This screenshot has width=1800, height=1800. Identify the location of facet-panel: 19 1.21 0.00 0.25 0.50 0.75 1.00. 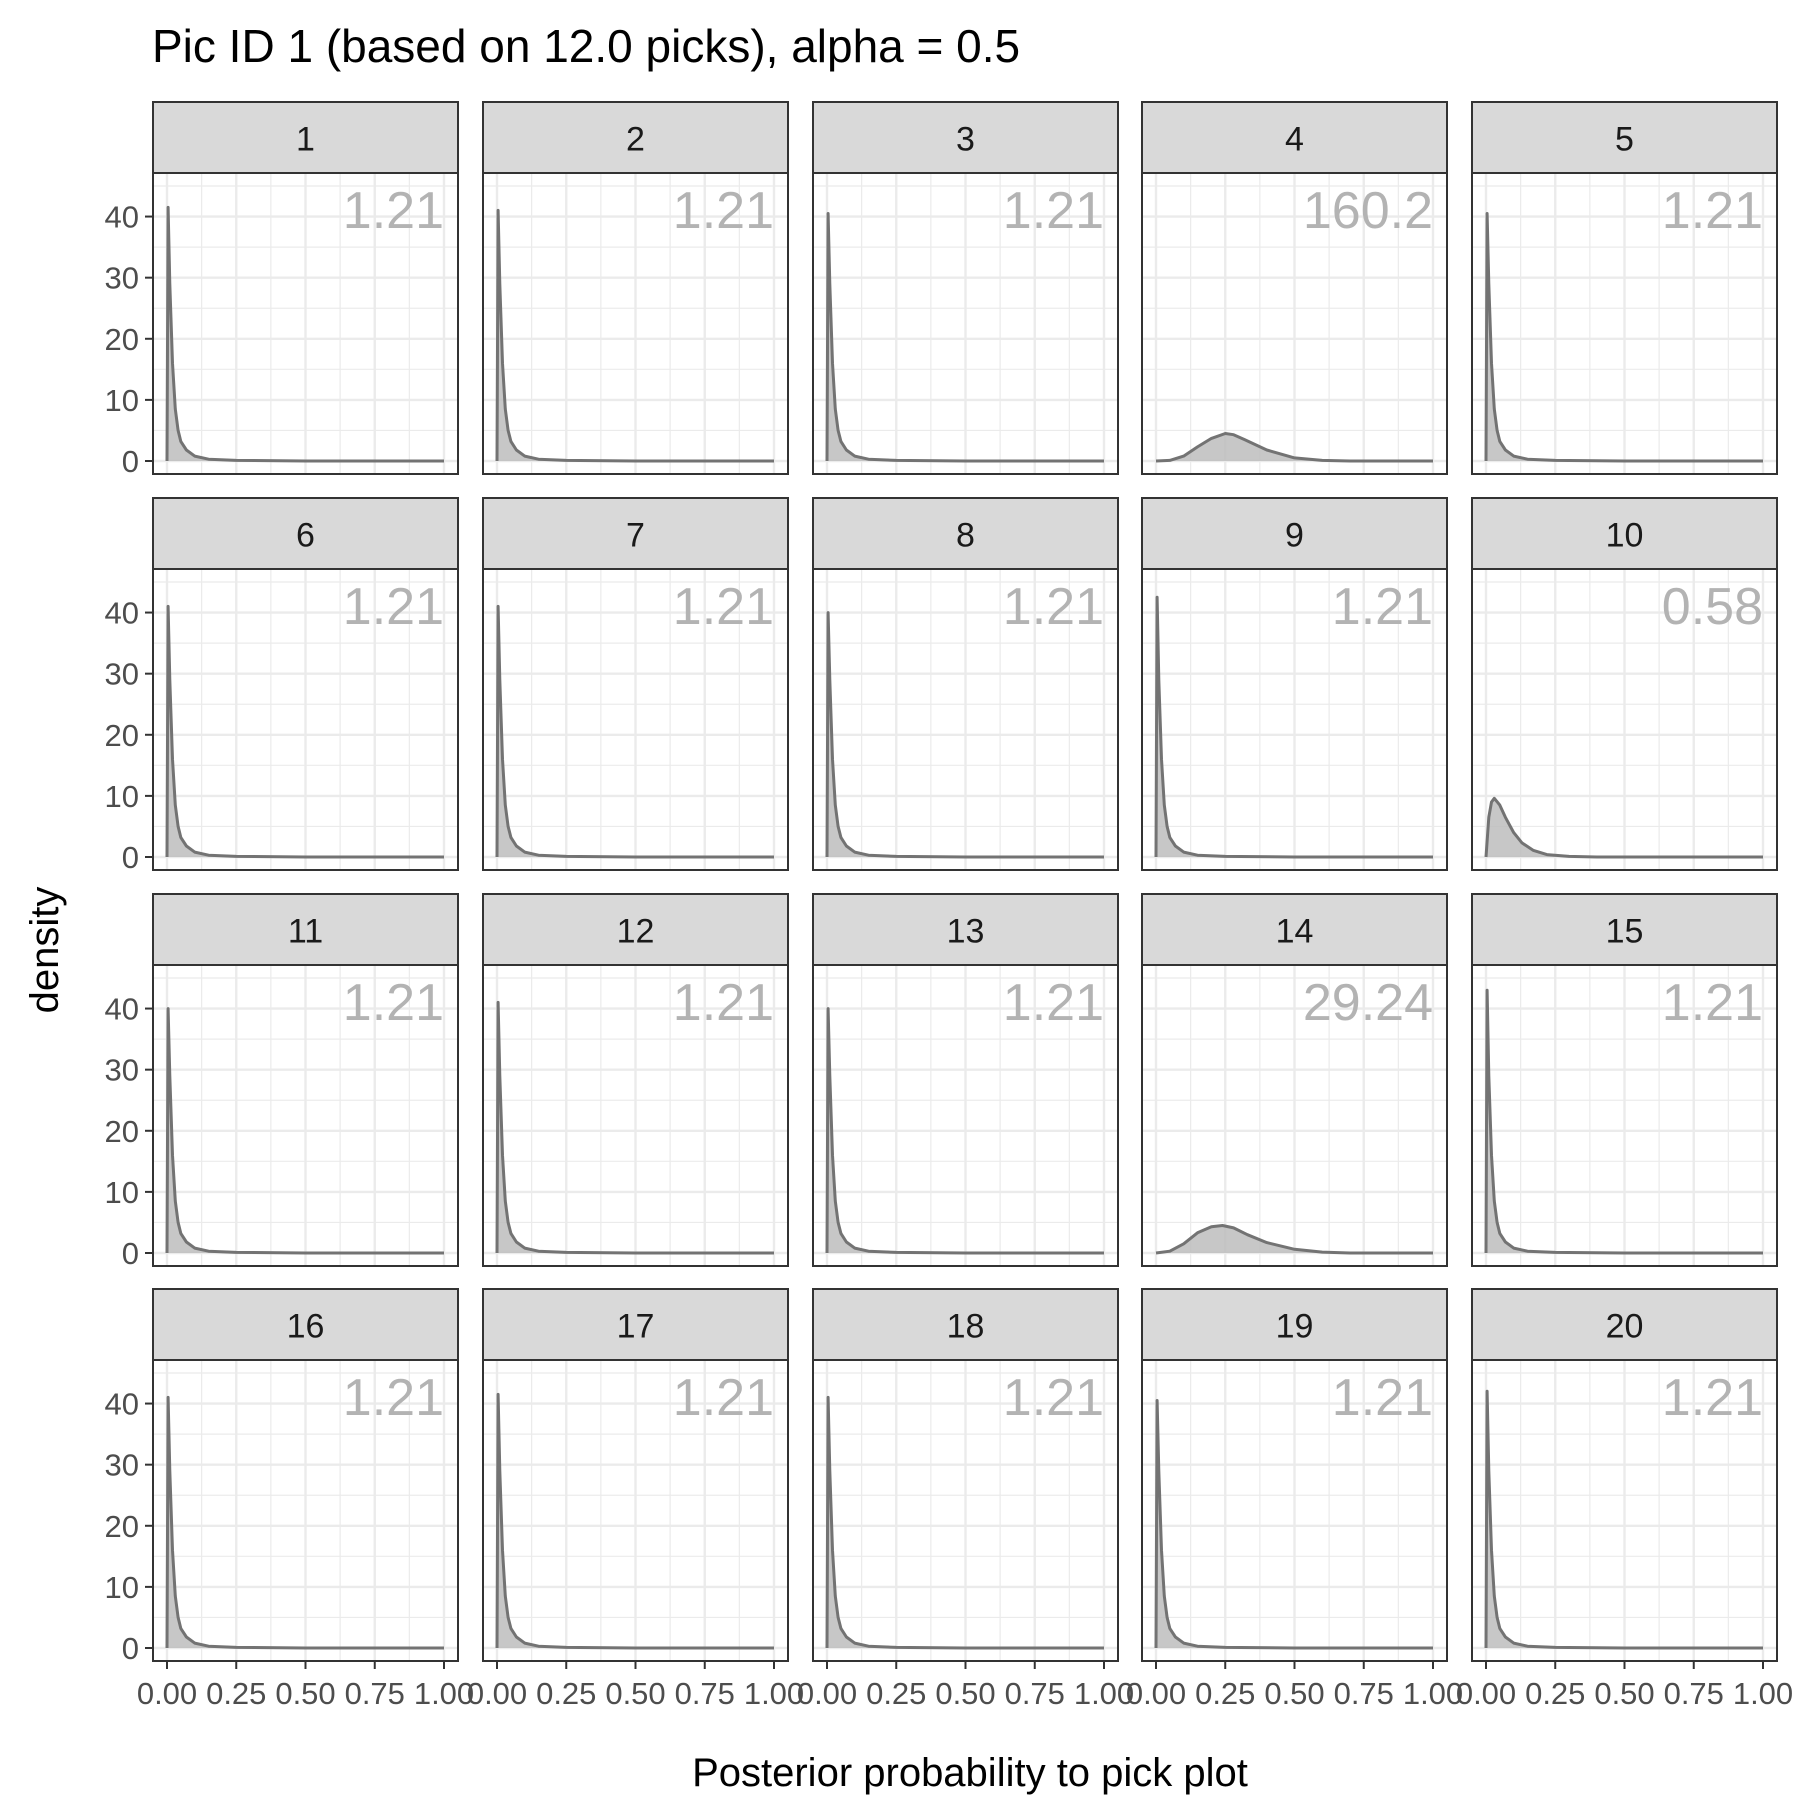
(1294, 1499).